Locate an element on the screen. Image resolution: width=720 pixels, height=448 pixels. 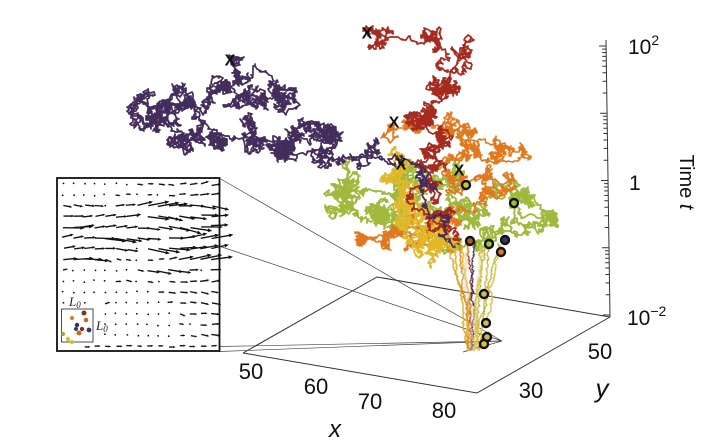
svg-text: 1 is located at coordinates (635, 183).